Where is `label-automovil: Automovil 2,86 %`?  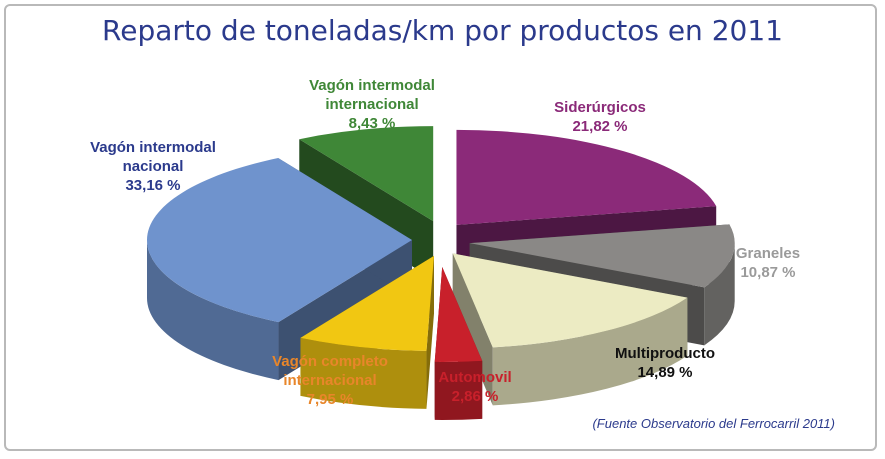
label-automovil: Automovil 2,86 % is located at coordinates (475, 387).